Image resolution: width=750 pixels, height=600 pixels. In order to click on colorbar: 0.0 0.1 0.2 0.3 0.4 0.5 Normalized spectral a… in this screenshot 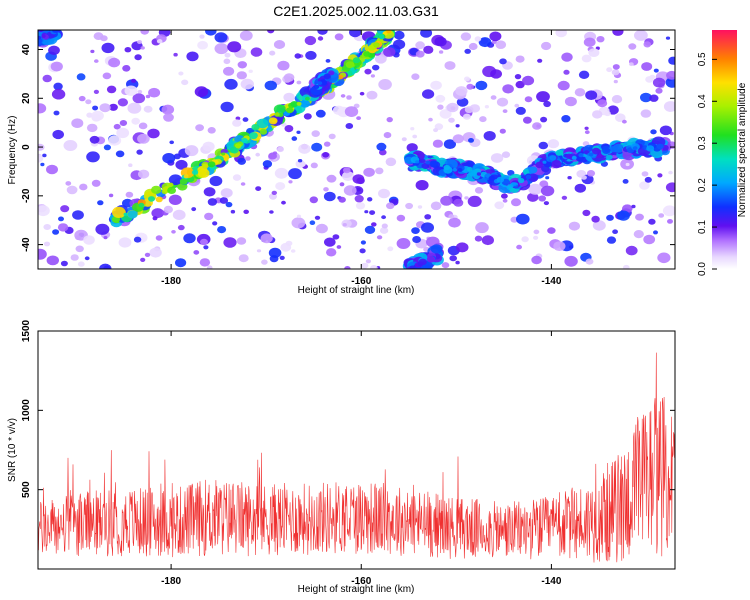, I will do `click(722, 153)`.